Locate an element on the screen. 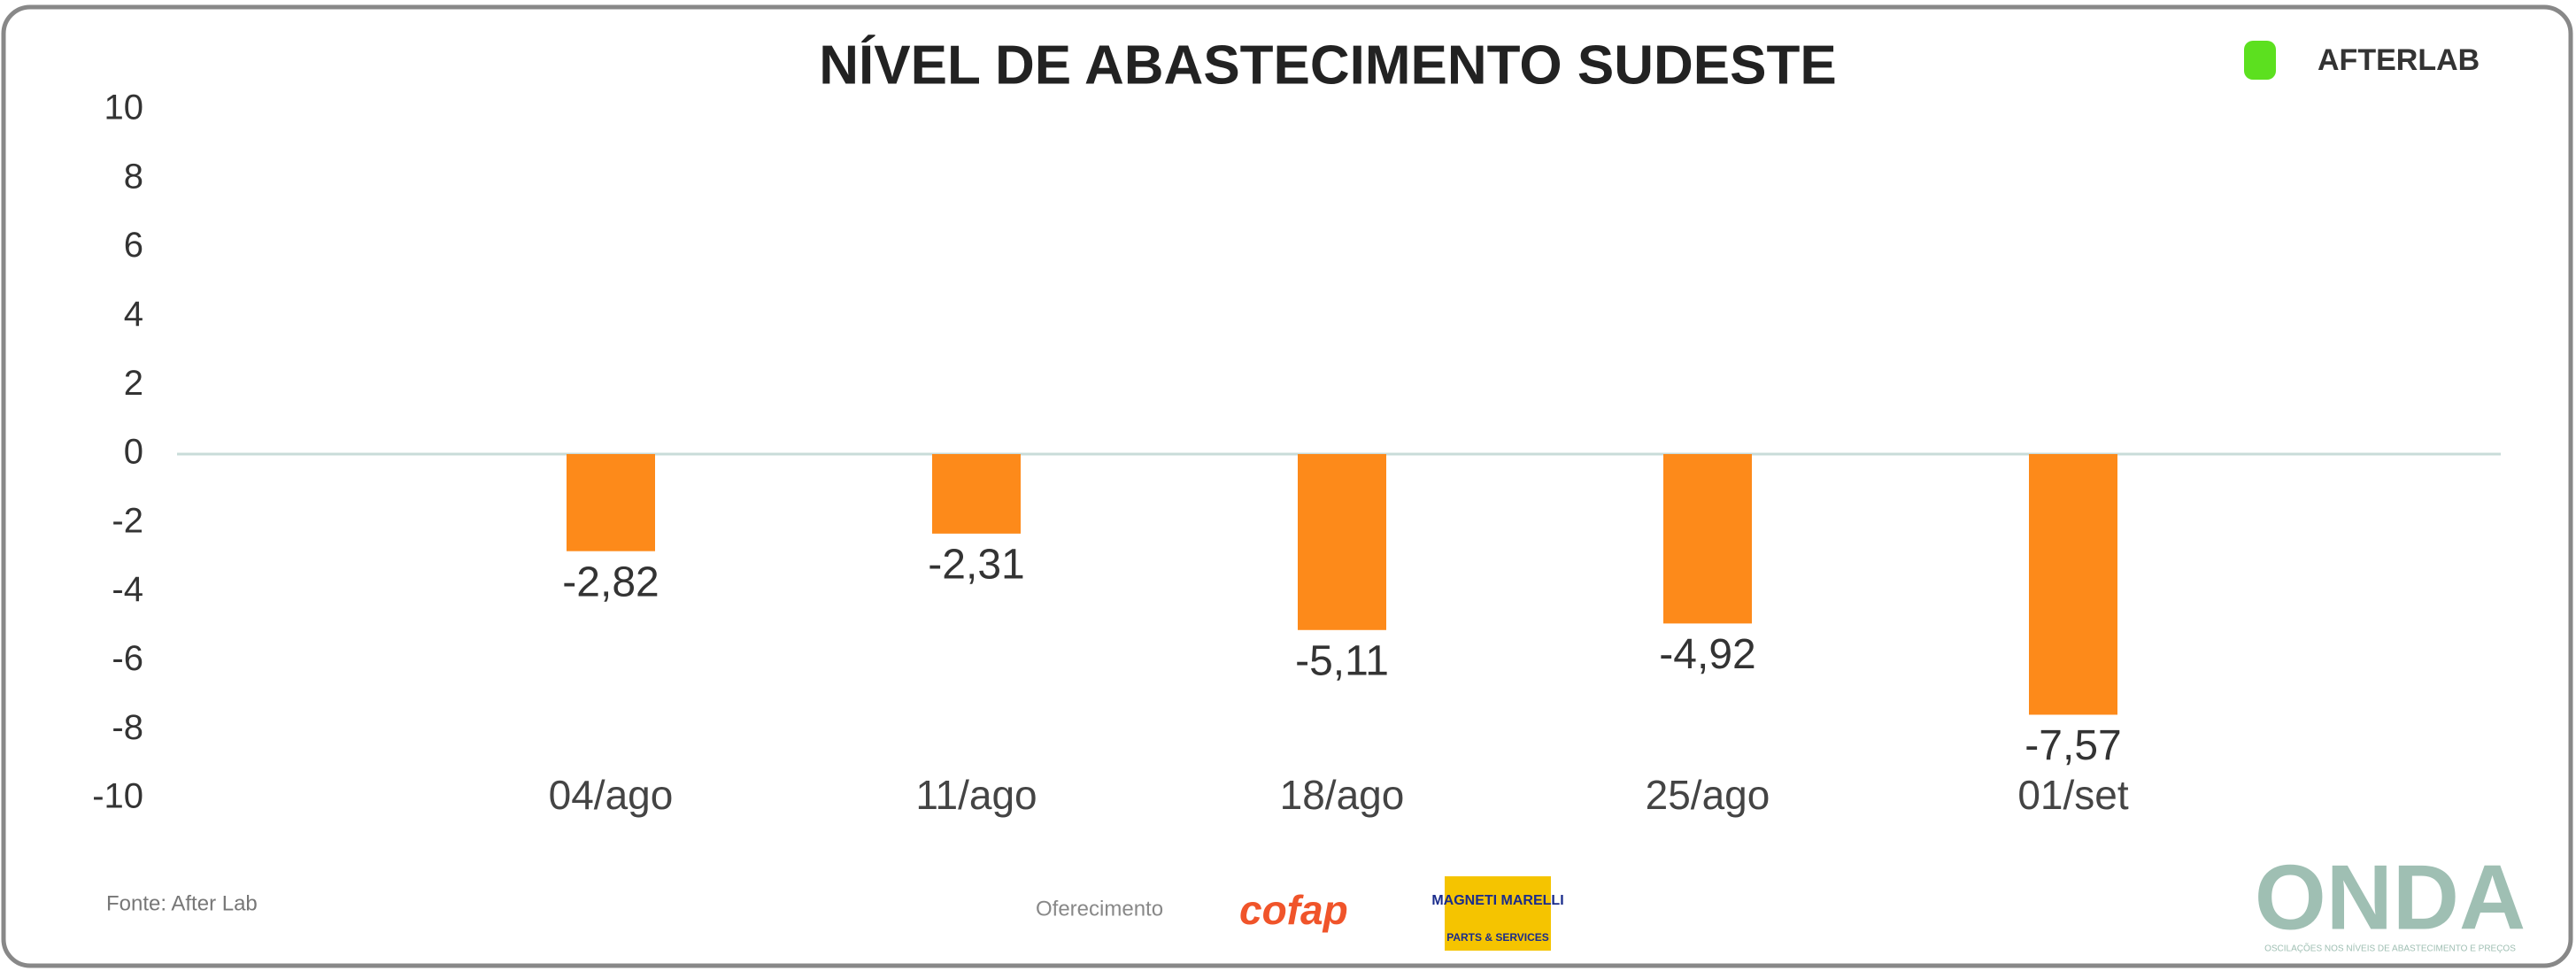 The width and height of the screenshot is (2576, 971). brand: AFTERLAB is located at coordinates (2399, 60).